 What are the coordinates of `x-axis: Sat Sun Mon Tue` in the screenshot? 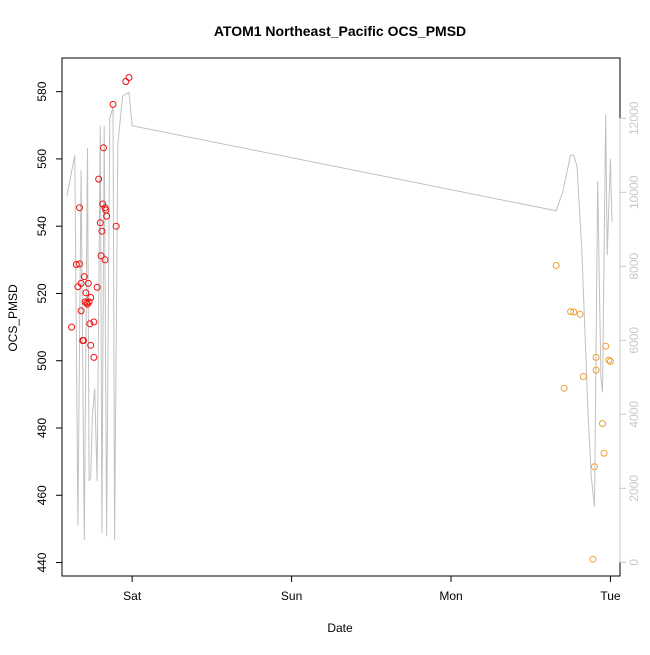 It's located at (372, 589).